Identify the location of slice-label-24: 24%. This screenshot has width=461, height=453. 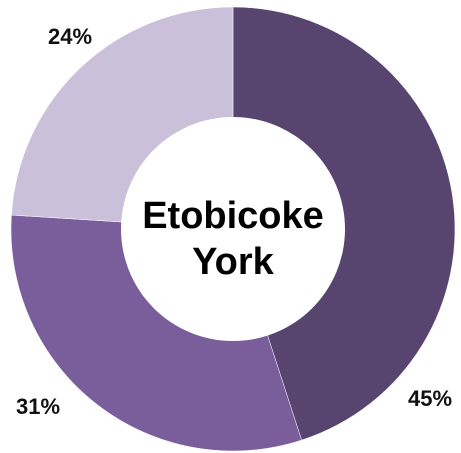
(70, 36).